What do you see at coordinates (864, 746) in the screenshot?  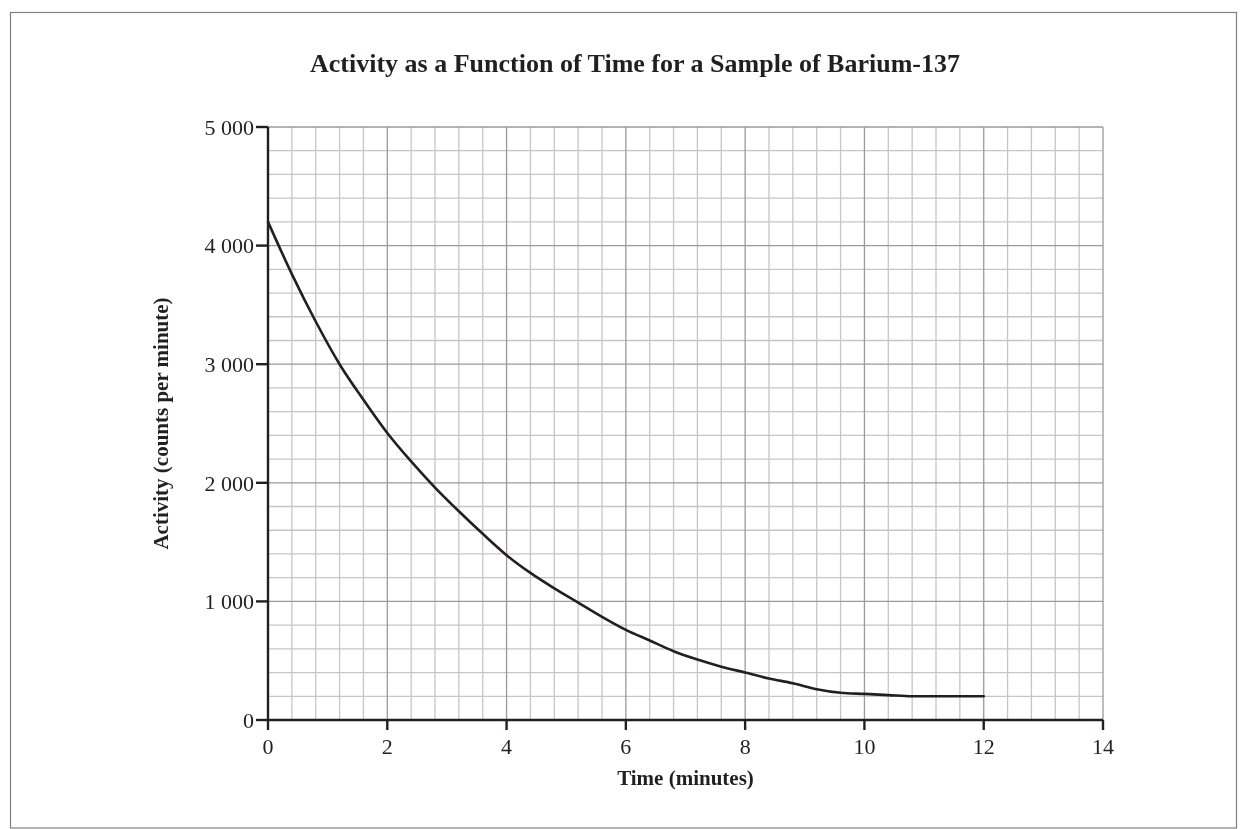 I see `x-tick-label: 10` at bounding box center [864, 746].